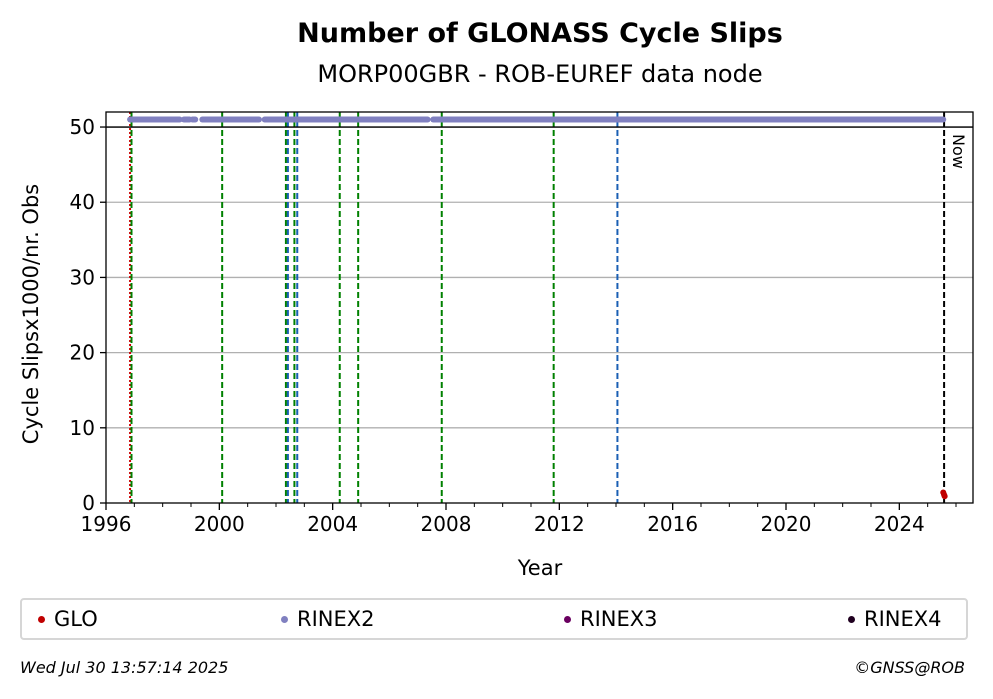 This screenshot has height=699, width=993. I want to click on legend-item-rinex3: RINEX3, so click(611, 619).